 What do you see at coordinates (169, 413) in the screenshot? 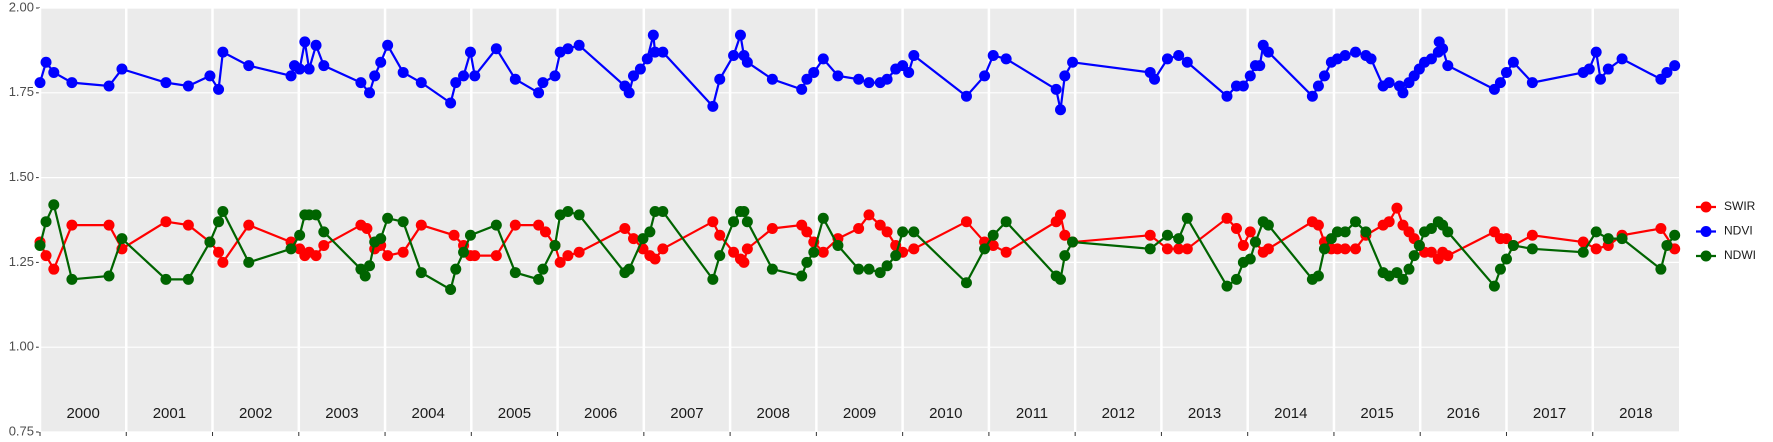
I see `year-label: 2001` at bounding box center [169, 413].